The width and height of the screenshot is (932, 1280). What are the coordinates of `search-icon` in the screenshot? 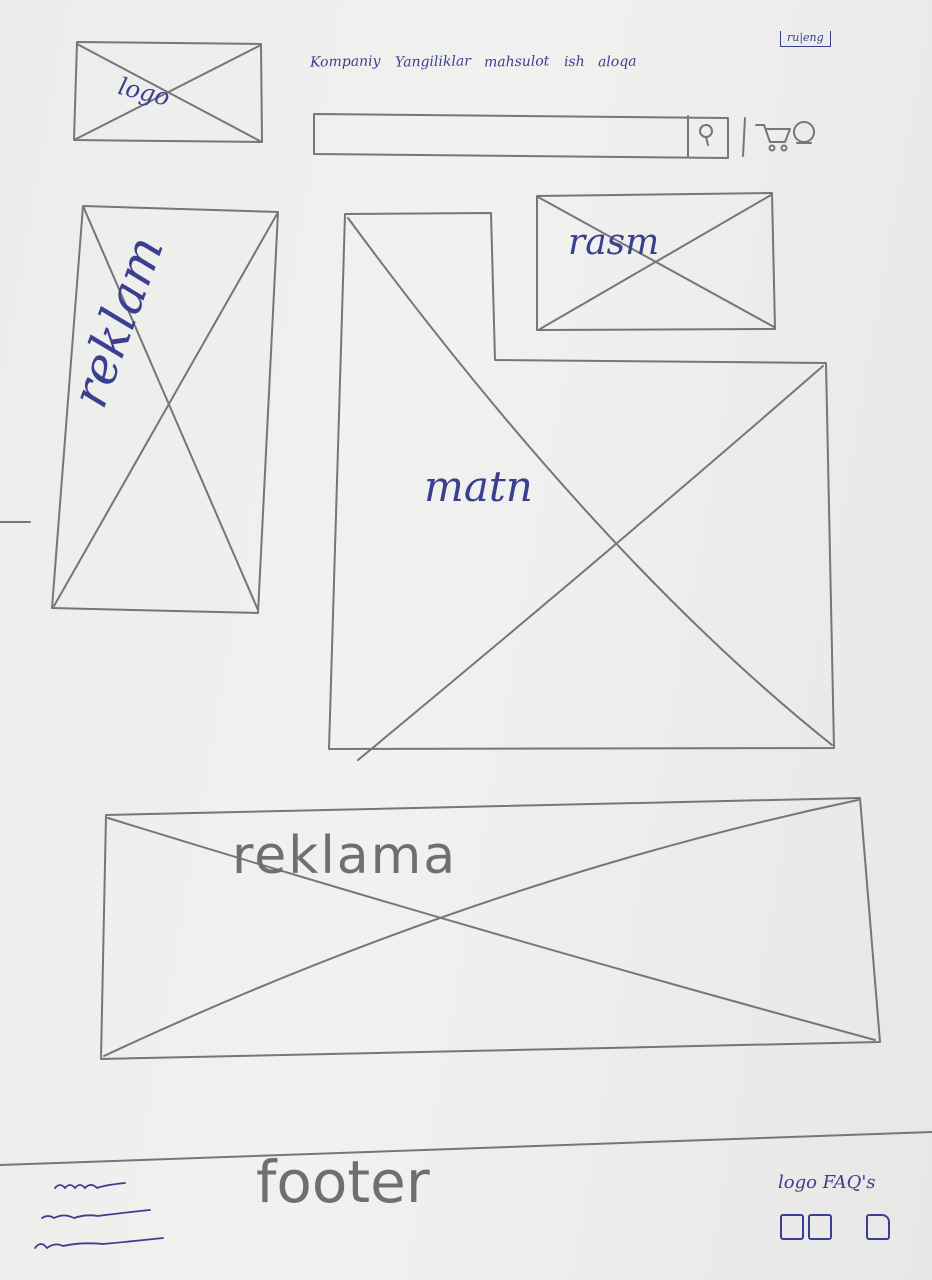 It's located at (706, 135).